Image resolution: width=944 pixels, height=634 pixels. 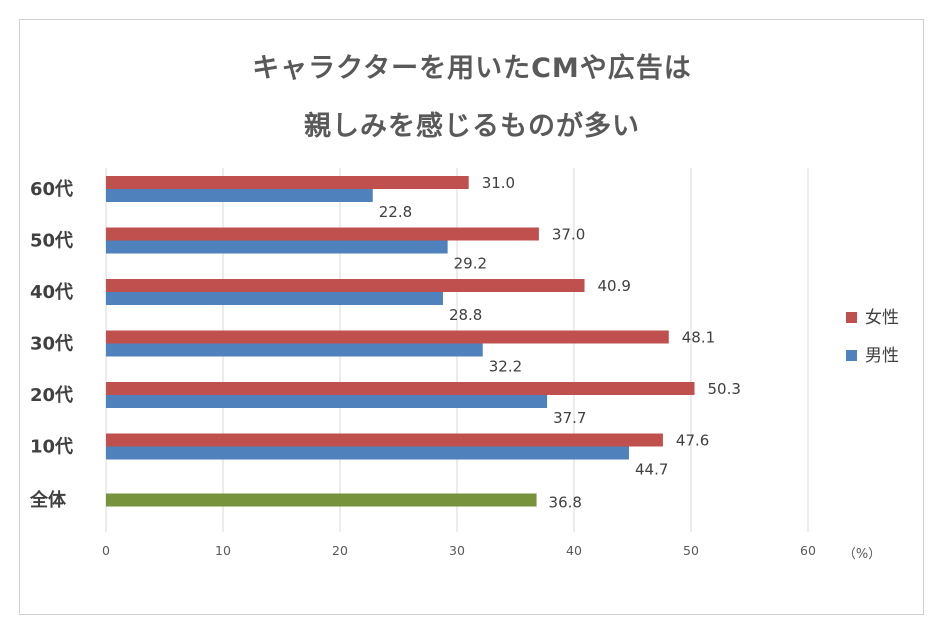 I want to click on data-label: 40.9, so click(x=614, y=286).